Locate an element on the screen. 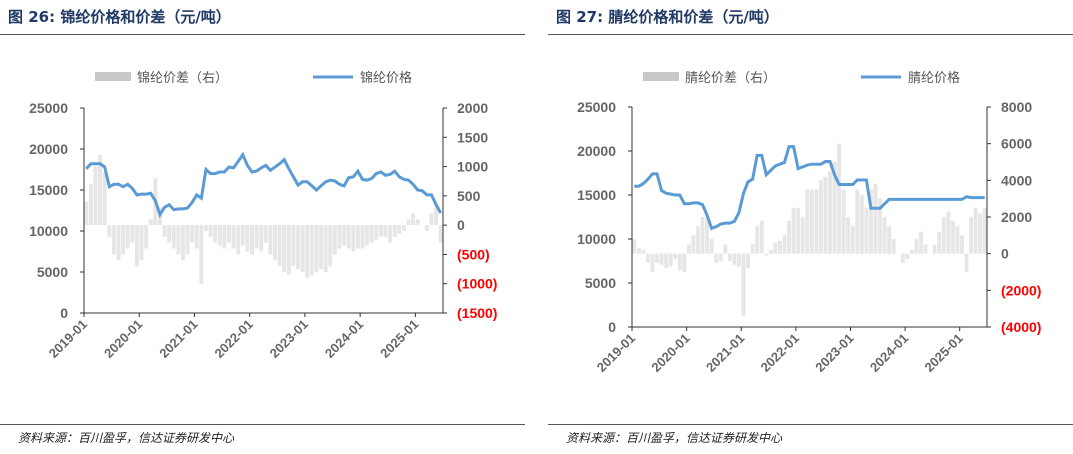 Image resolution: width=1073 pixels, height=454 pixels. left-tick-label: 15000 is located at coordinates (48, 190).